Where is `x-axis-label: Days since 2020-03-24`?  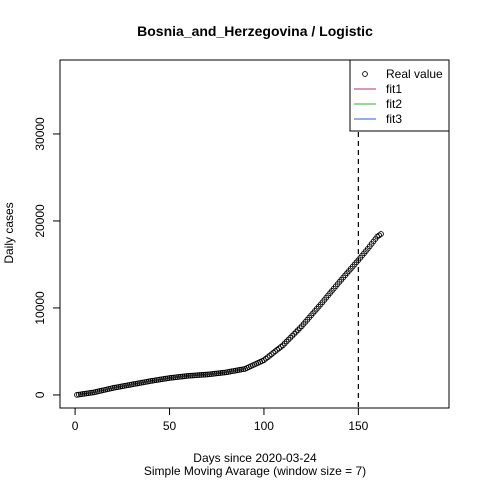 x-axis-label: Days since 2020-03-24 is located at coordinates (255, 458).